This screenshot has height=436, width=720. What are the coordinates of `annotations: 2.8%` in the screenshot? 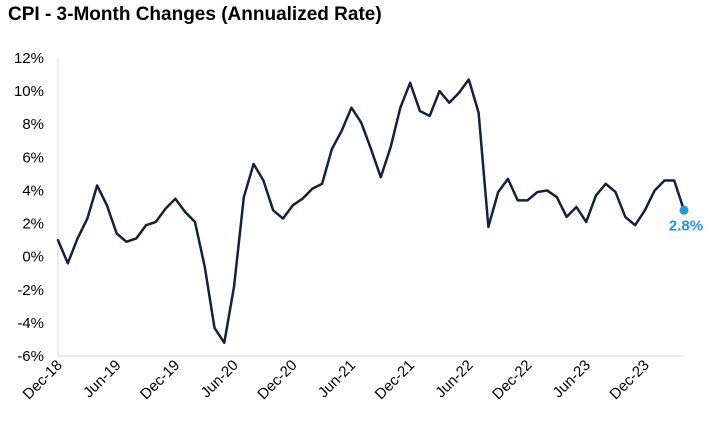 It's located at (686, 219).